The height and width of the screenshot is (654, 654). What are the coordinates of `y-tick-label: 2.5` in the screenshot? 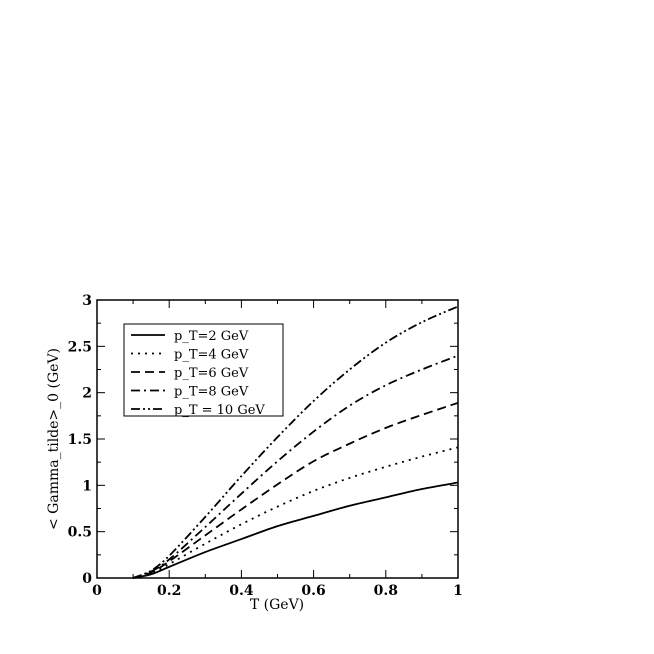 It's located at (80, 347).